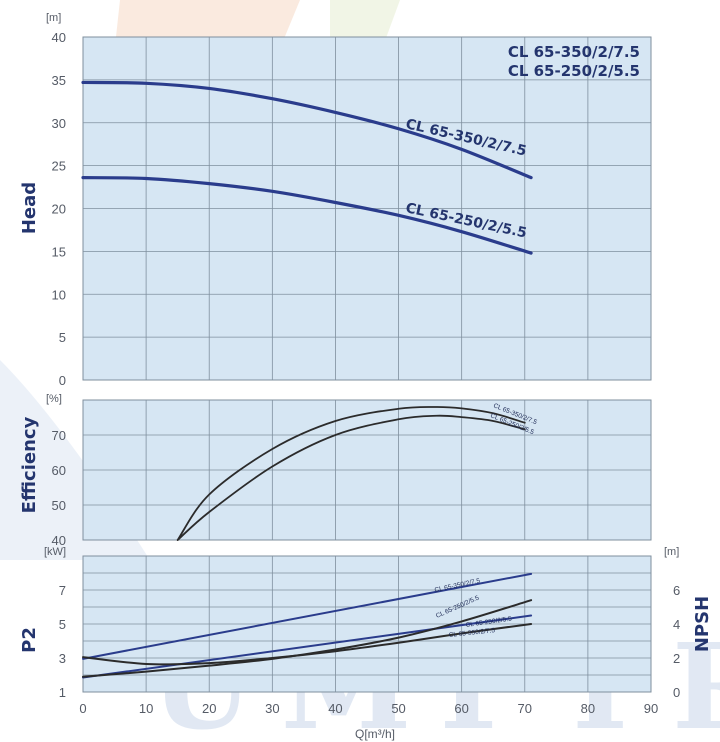 This screenshot has width=720, height=742. What do you see at coordinates (307, 215) in the screenshot?
I see `head-series-cl-65-250-2-5-5-line` at bounding box center [307, 215].